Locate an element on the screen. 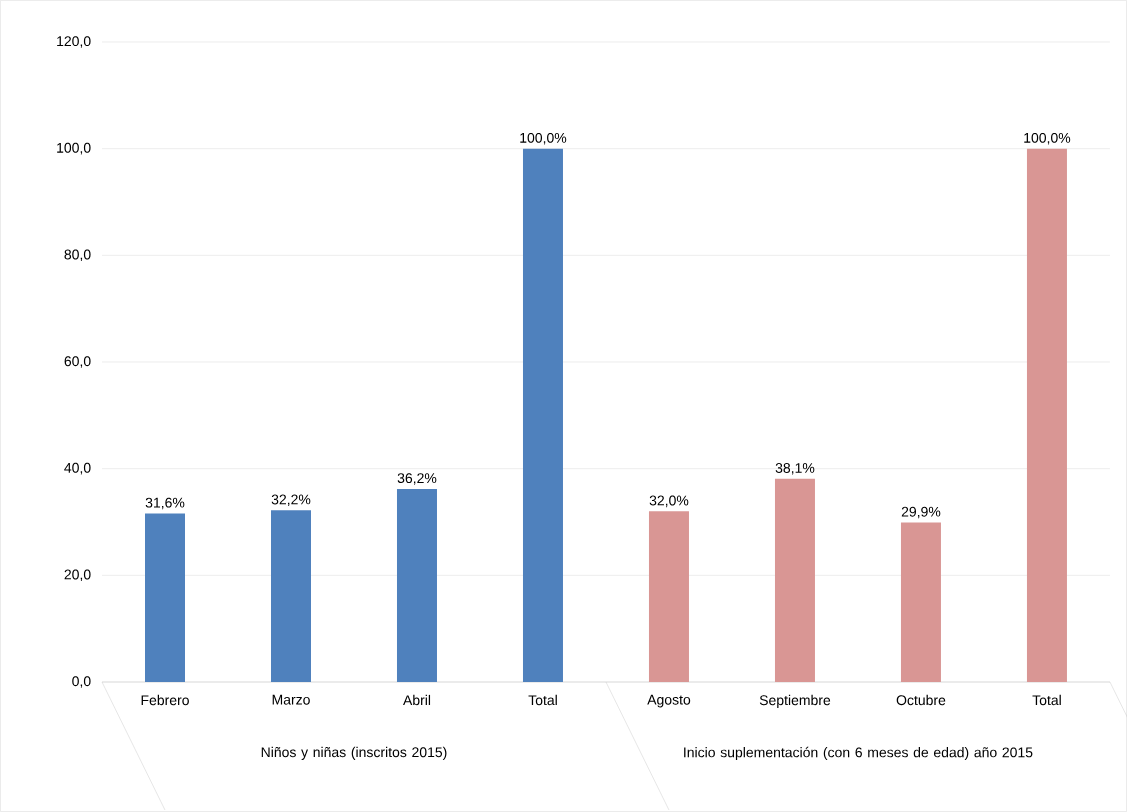  data-label: 36,2% is located at coordinates (417, 479).